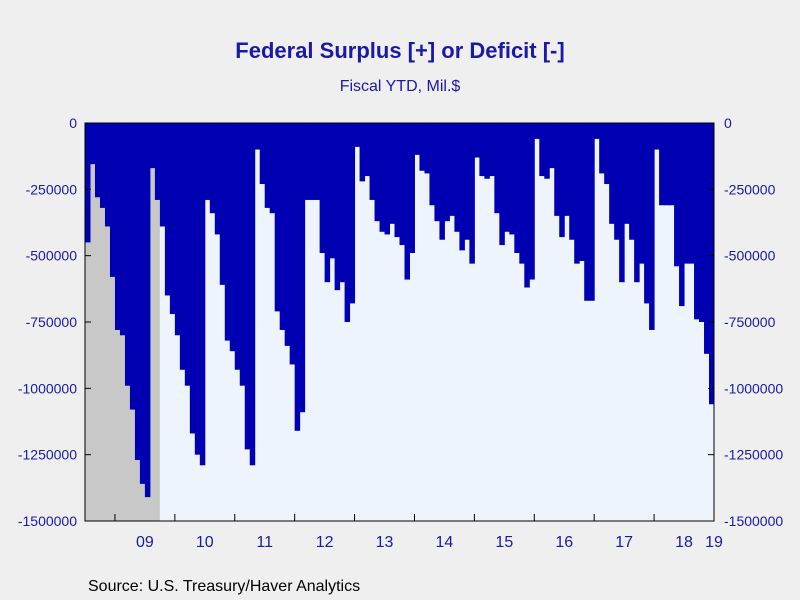 The height and width of the screenshot is (600, 800). I want to click on x-tick-label: 09, so click(145, 542).